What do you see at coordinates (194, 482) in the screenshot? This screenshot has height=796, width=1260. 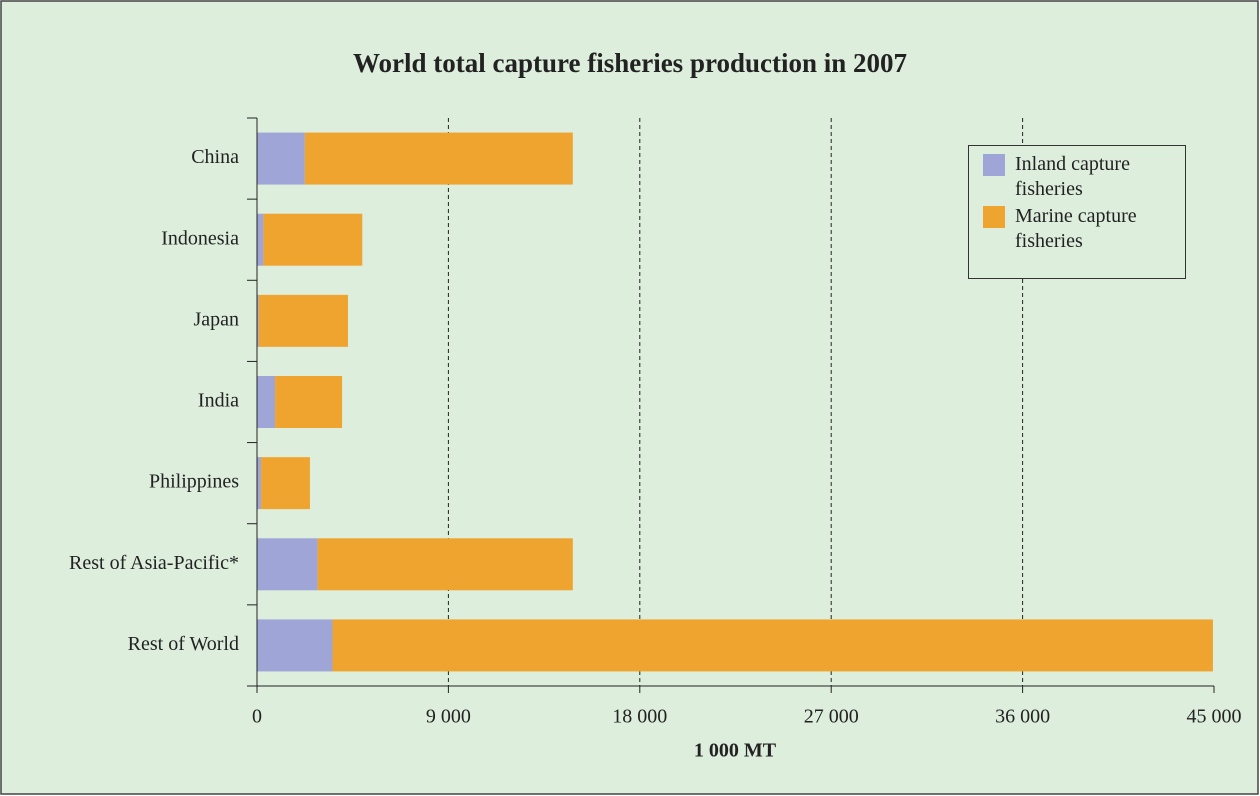 I see `y-tick-label: Philippines` at bounding box center [194, 482].